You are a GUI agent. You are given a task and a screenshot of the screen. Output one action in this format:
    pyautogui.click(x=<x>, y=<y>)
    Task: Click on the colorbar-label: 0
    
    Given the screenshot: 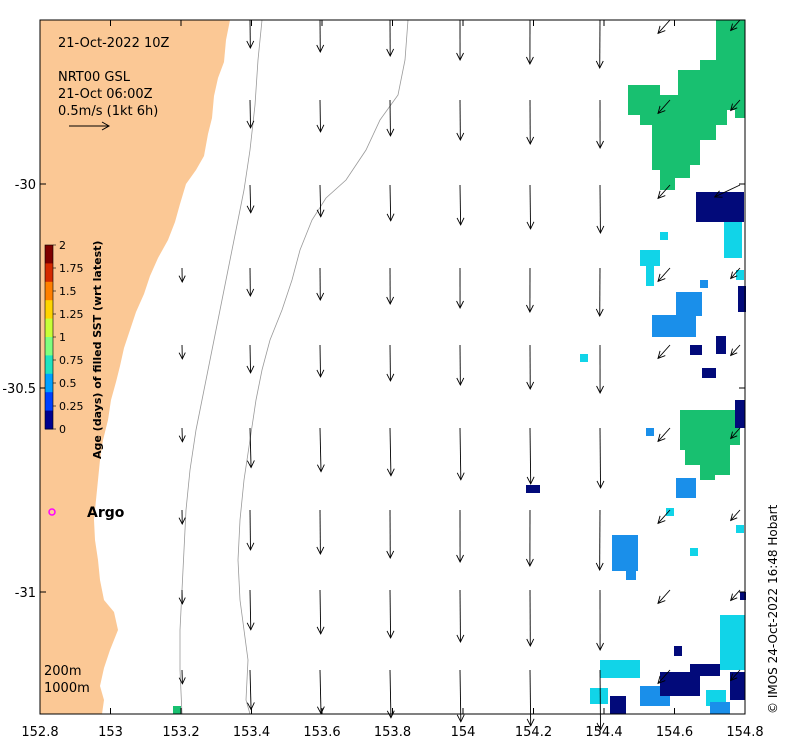 What is the action you would take?
    pyautogui.click(x=62, y=429)
    